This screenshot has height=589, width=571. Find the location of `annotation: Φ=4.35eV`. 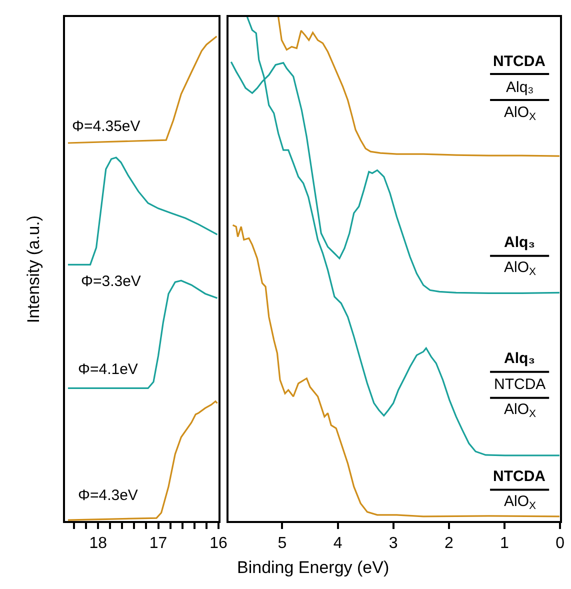

annotation: Φ=4.35eV is located at coordinates (106, 126).